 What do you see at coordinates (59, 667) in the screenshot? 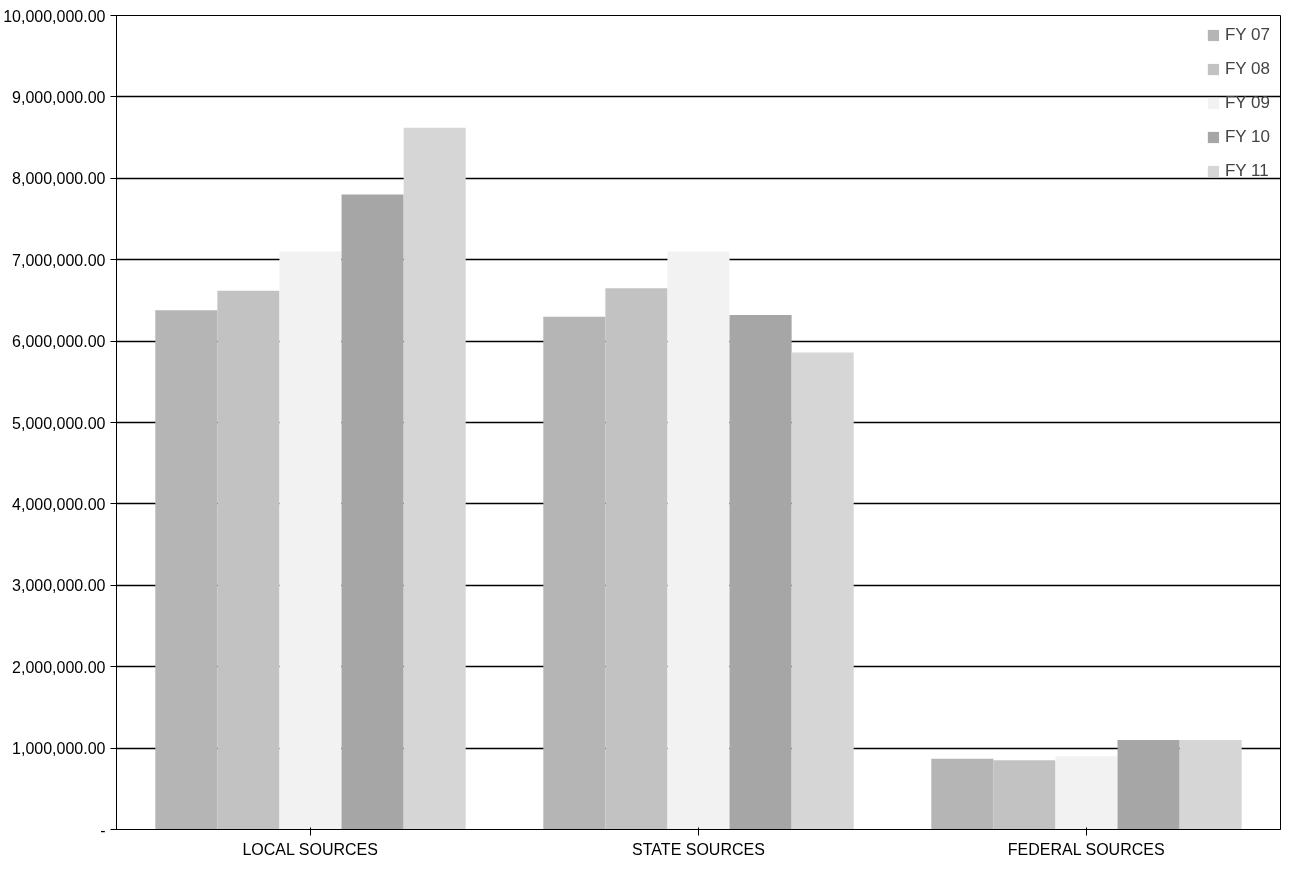
I see `y-tick-label: 2,000,000.00` at bounding box center [59, 667].